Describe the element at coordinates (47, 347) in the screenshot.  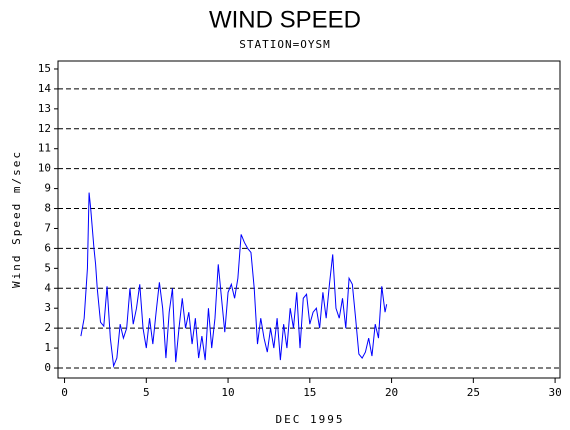
I see `y-tick-label: 1` at that location.